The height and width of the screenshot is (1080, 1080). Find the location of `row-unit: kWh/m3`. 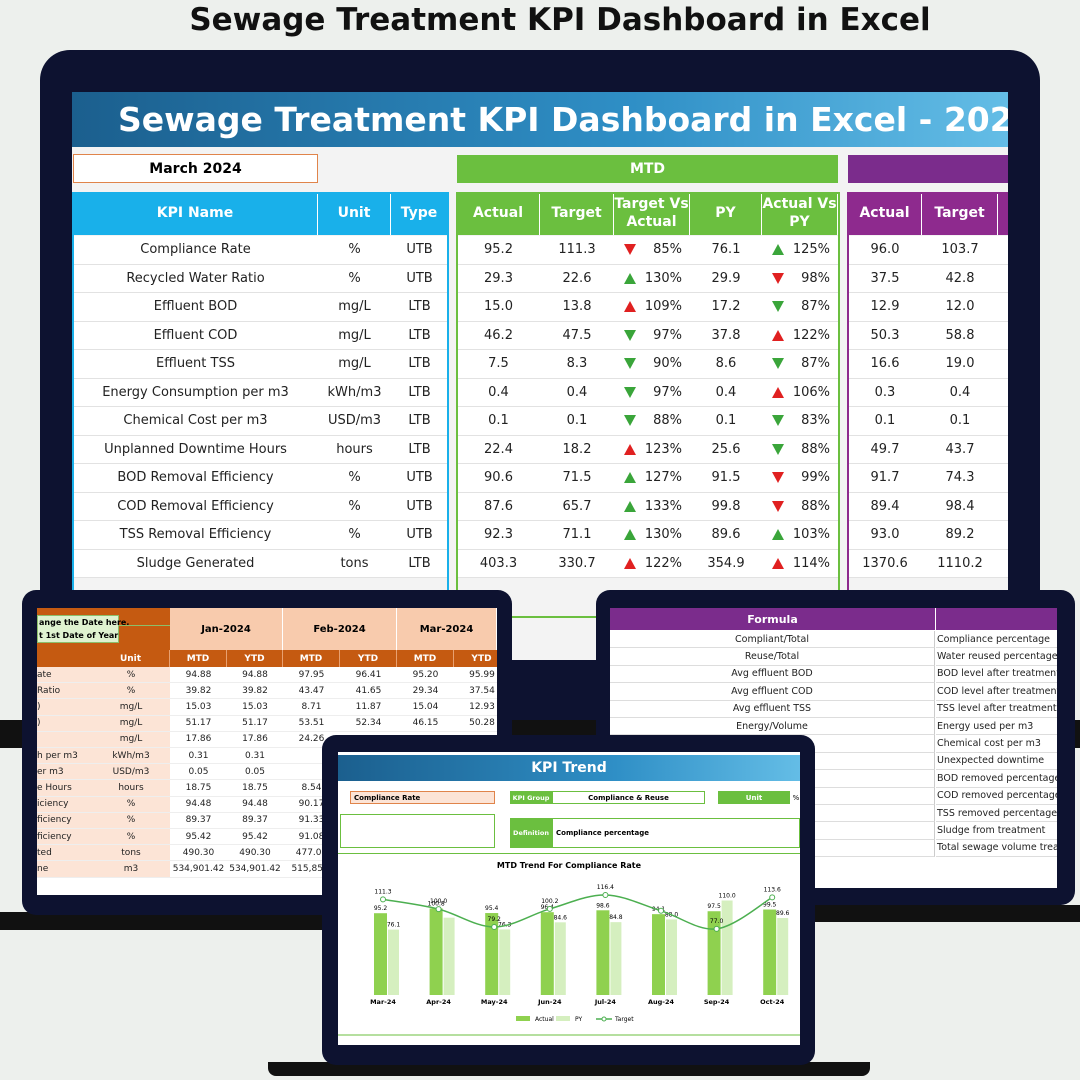

row-unit: kWh/m3 is located at coordinates (131, 756).